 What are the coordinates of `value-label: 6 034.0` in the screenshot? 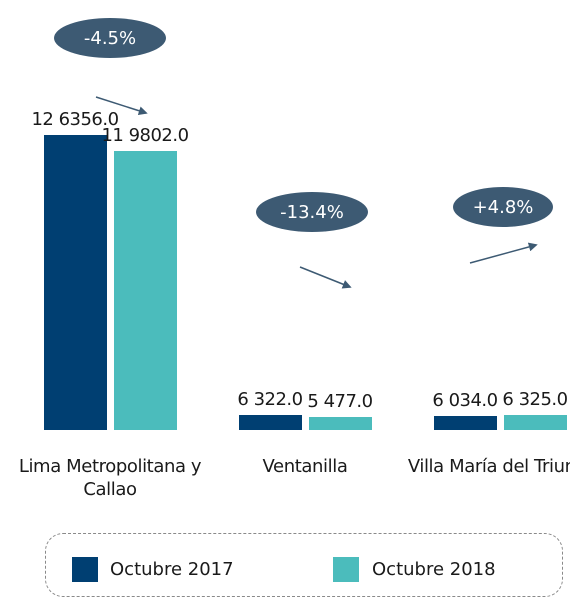 It's located at (465, 400).